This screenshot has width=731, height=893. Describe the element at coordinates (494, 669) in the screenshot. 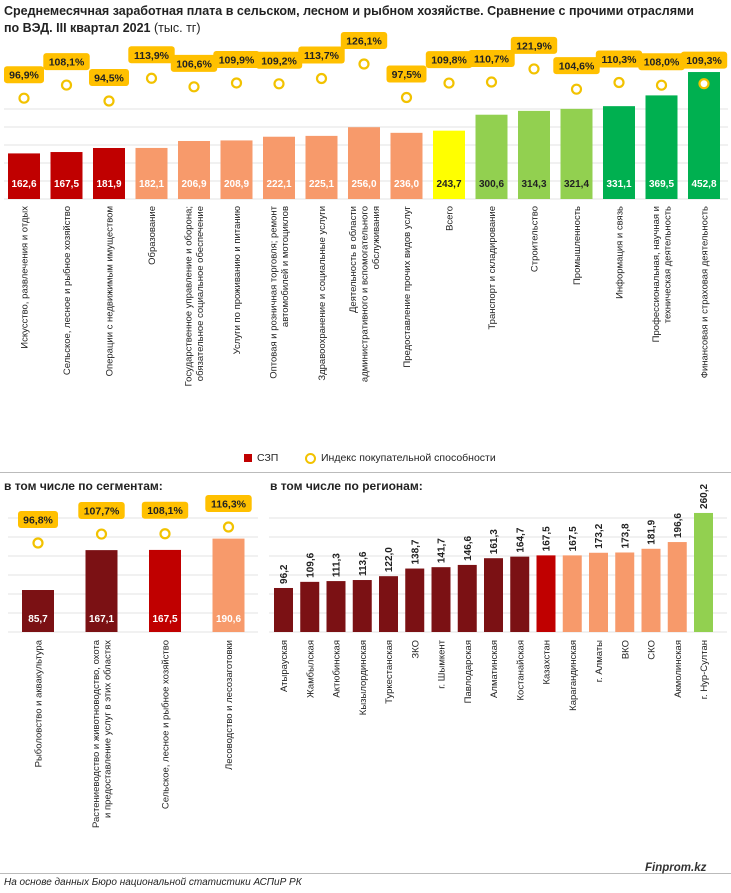

I see `region-label-8: Алматинская` at that location.